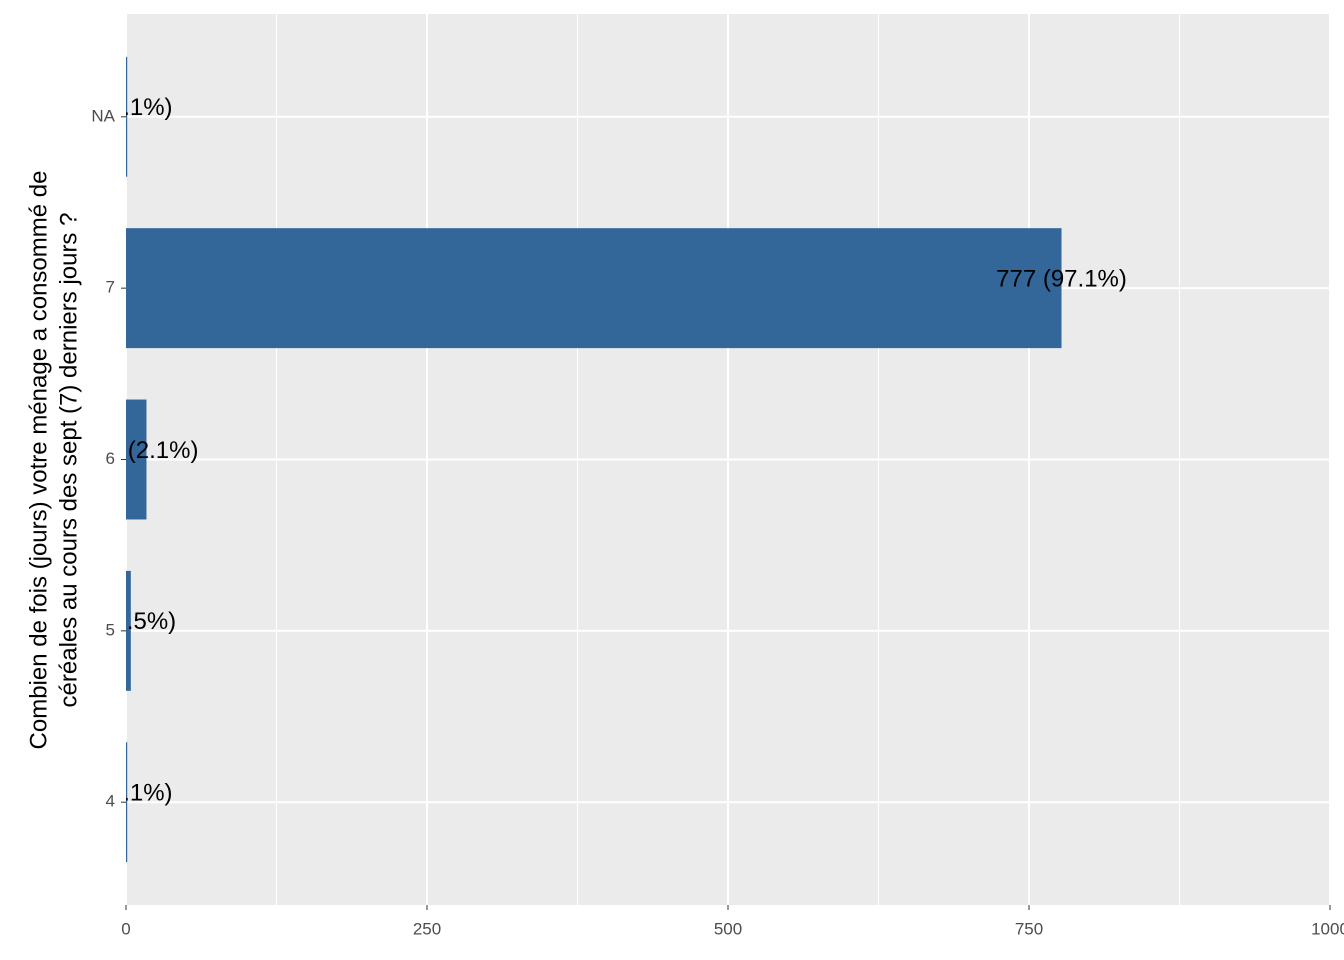 This screenshot has width=1344, height=960. Describe the element at coordinates (110, 629) in the screenshot. I see `y-tick-label: 5` at that location.